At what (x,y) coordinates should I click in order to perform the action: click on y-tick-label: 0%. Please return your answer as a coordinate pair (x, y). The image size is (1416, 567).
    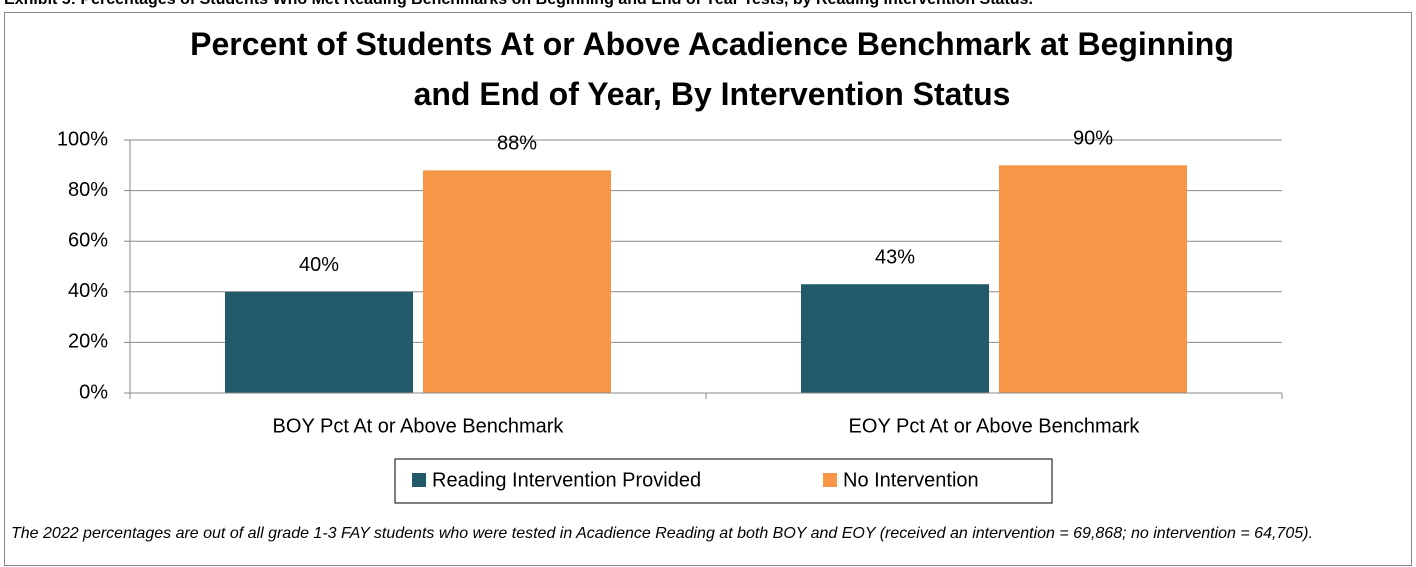
    Looking at the image, I should click on (93, 392).